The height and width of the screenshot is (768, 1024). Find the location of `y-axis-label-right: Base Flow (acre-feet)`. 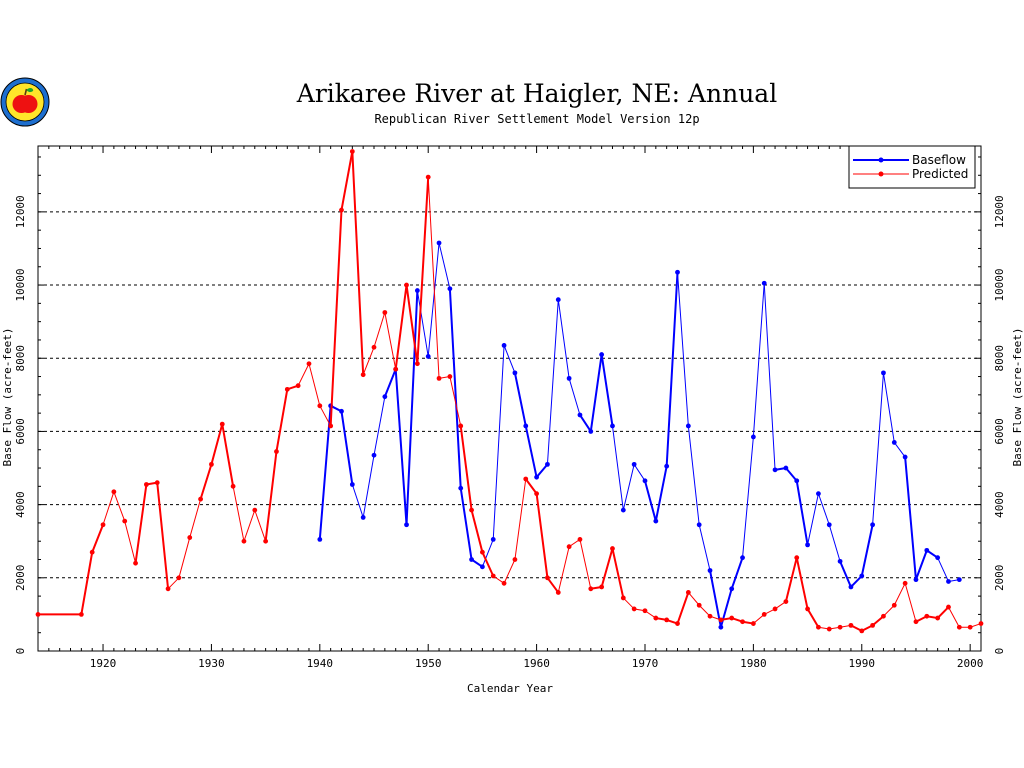

y-axis-label-right: Base Flow (acre-feet) is located at coordinates (1017, 396).